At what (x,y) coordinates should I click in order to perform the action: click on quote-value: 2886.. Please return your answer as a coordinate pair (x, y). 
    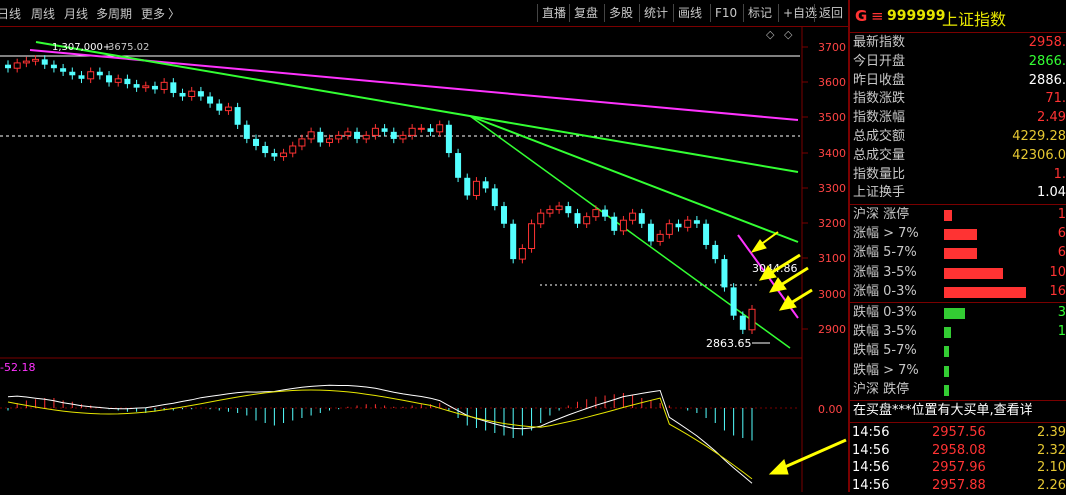
    Looking at the image, I should click on (1047, 80).